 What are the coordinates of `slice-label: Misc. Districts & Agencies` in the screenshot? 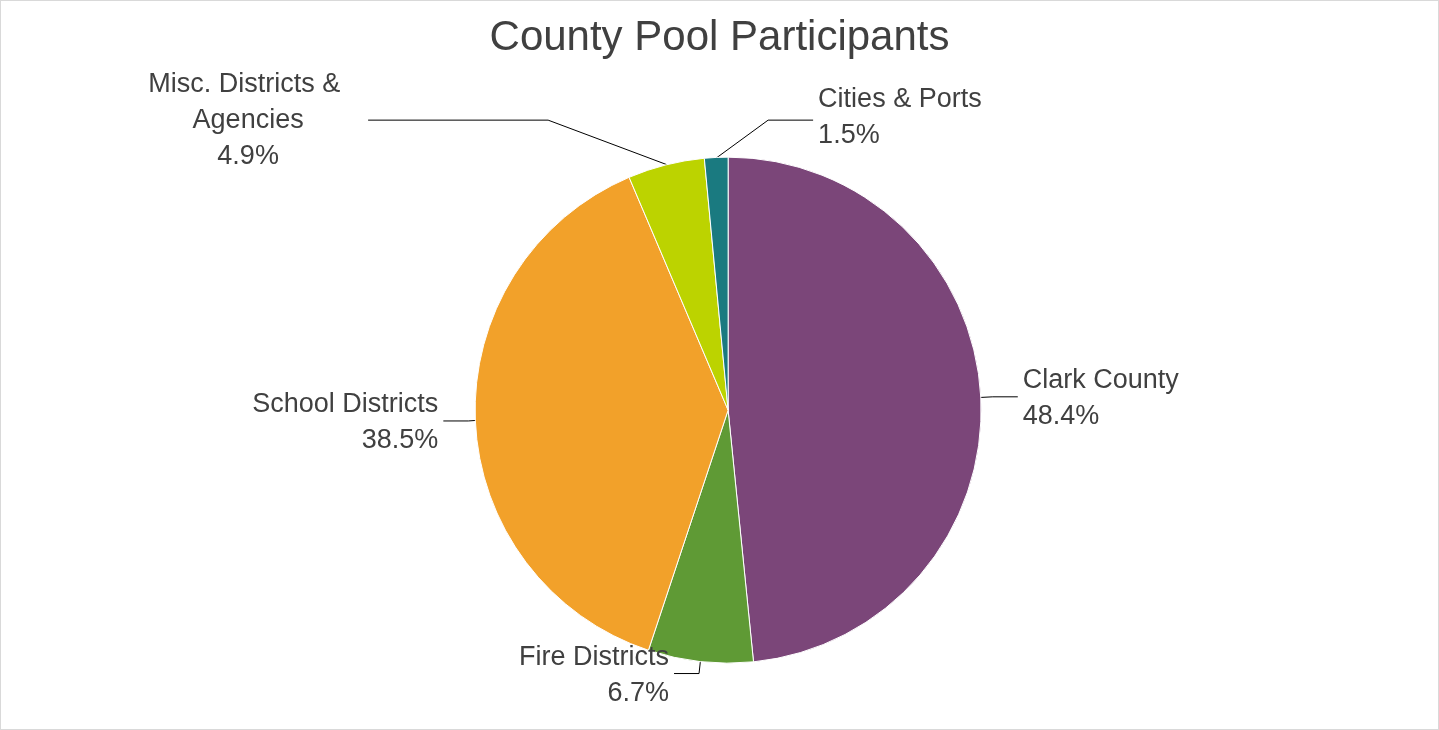 It's located at (248, 101).